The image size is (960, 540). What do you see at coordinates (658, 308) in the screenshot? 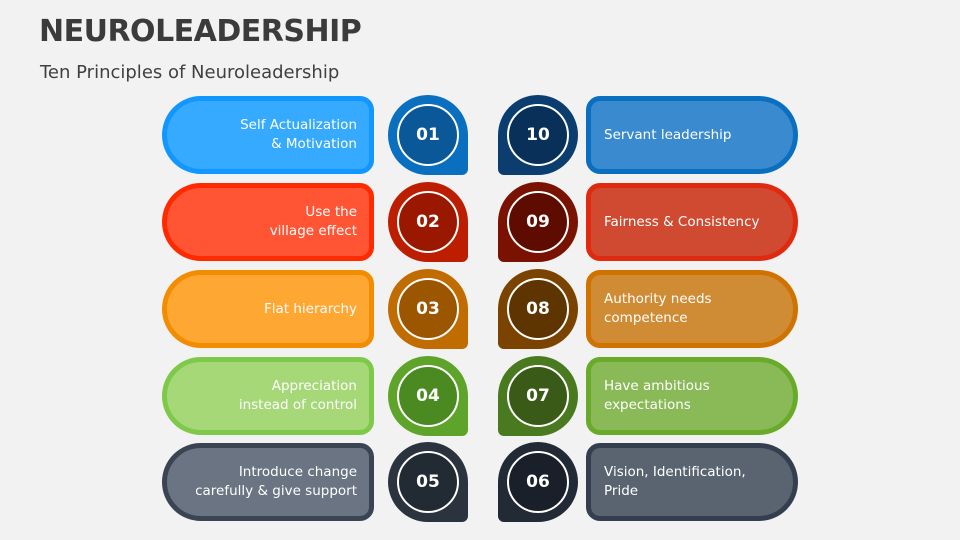
I see `principle-label: Authority needs competence` at bounding box center [658, 308].